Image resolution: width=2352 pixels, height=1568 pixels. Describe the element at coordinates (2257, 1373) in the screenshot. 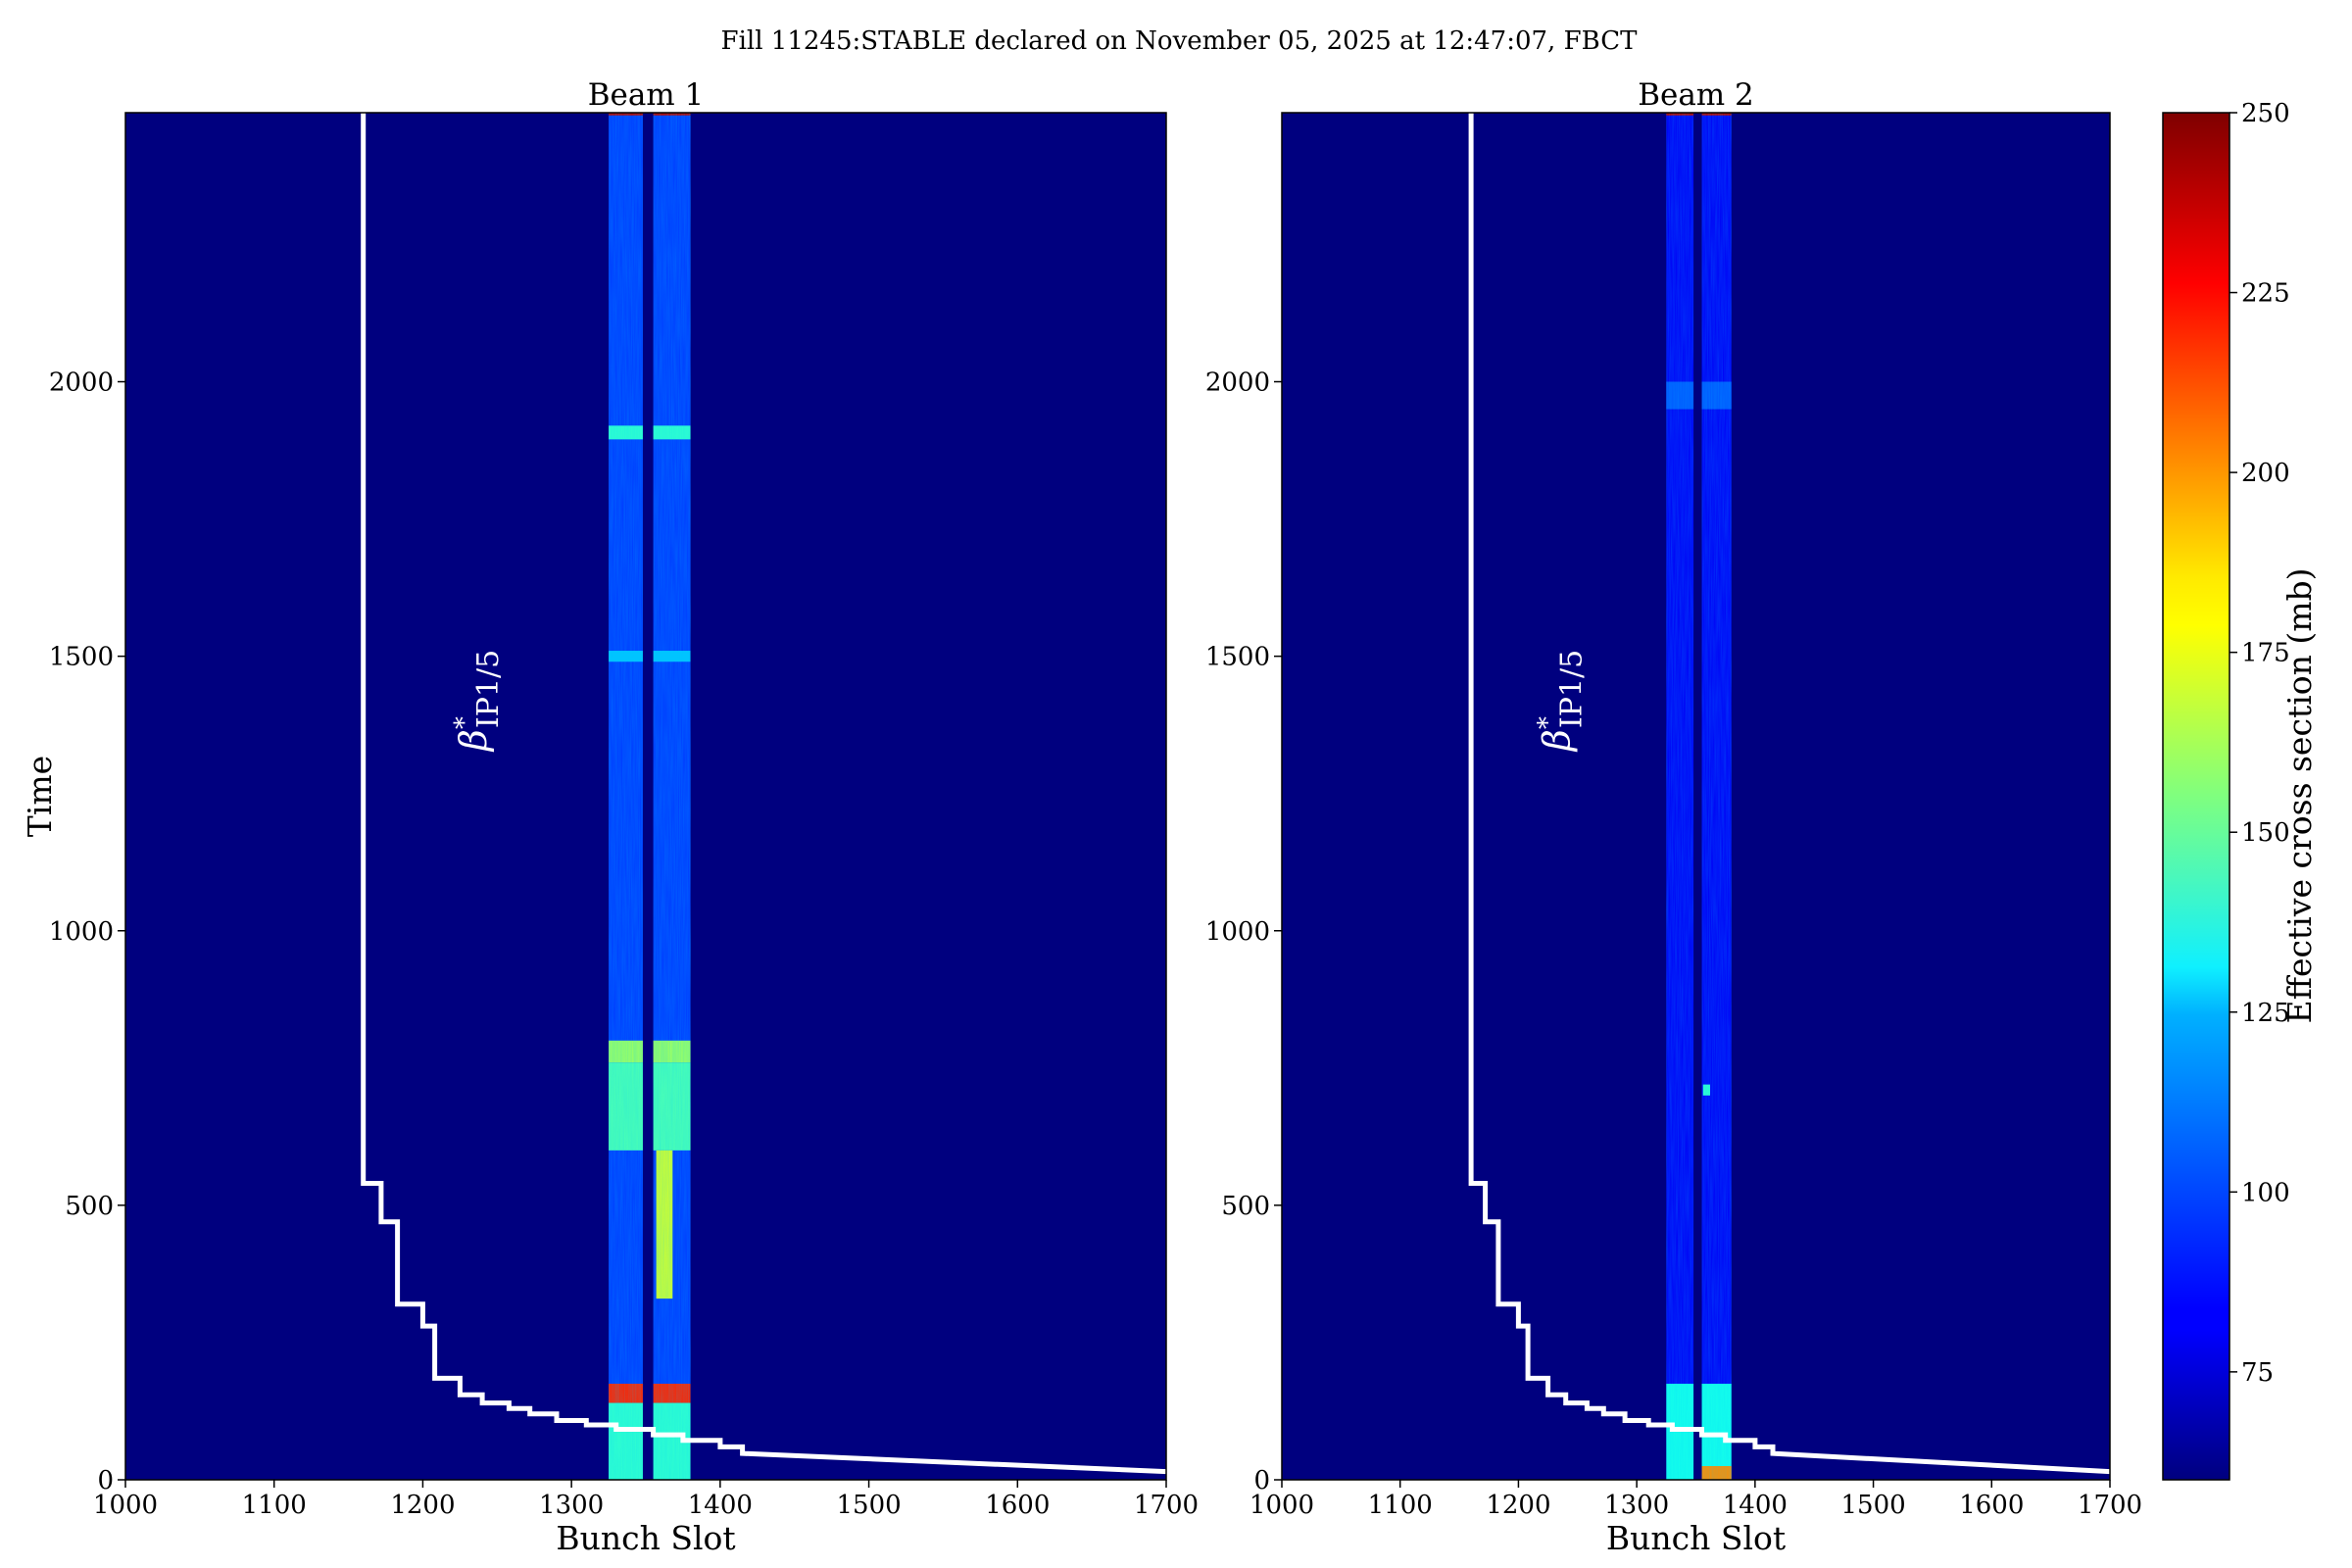

I see `colorbar-tick-label: 75` at that location.